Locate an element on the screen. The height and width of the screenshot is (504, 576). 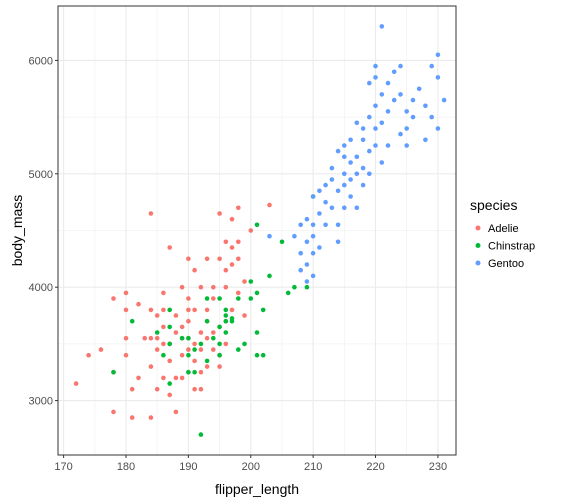
x-tick-label: 180 is located at coordinates (126, 467).